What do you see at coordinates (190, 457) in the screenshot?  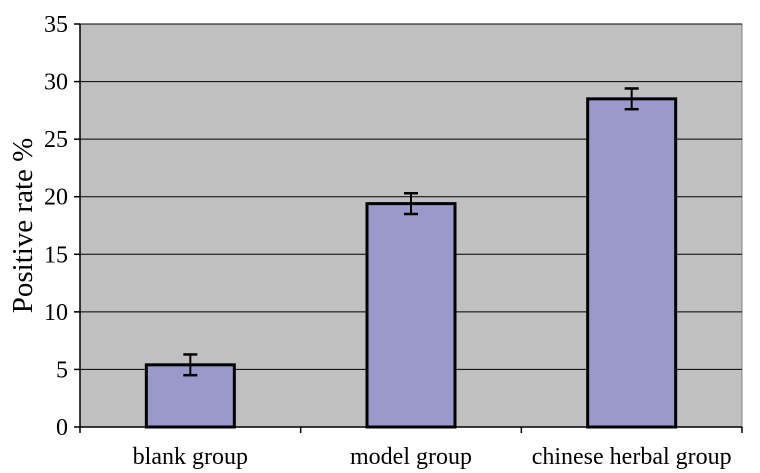 I see `x-tick-label: blank group` at bounding box center [190, 457].